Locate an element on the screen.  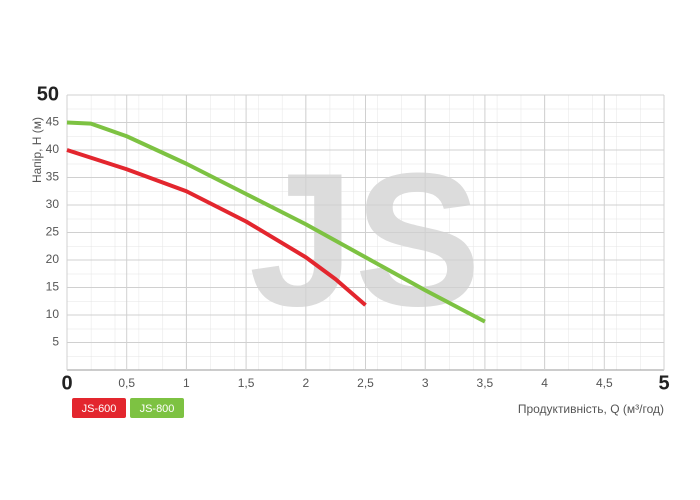
y-tick-label: 35 is located at coordinates (53, 177).